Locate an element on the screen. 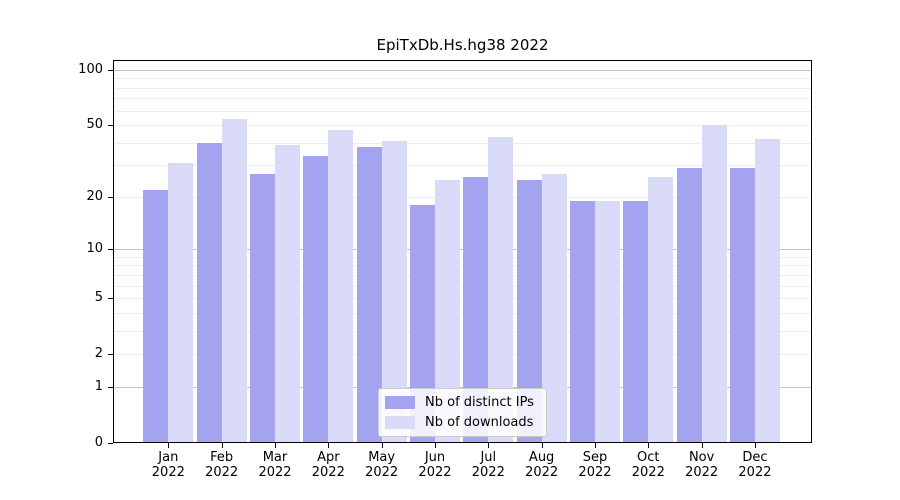 This screenshot has height=500, width=900. x-tick-may is located at coordinates (382, 445).